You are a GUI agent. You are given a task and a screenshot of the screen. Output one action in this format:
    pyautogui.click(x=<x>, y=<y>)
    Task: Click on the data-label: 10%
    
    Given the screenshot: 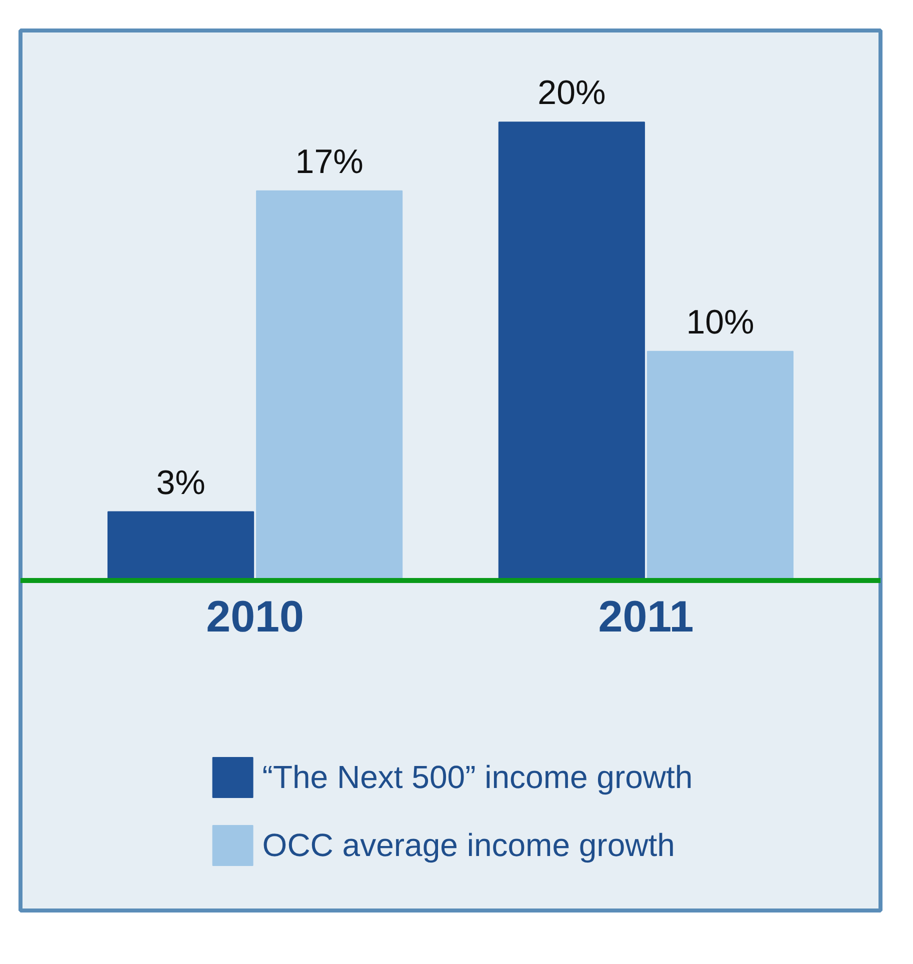 What is the action you would take?
    pyautogui.click(x=720, y=322)
    